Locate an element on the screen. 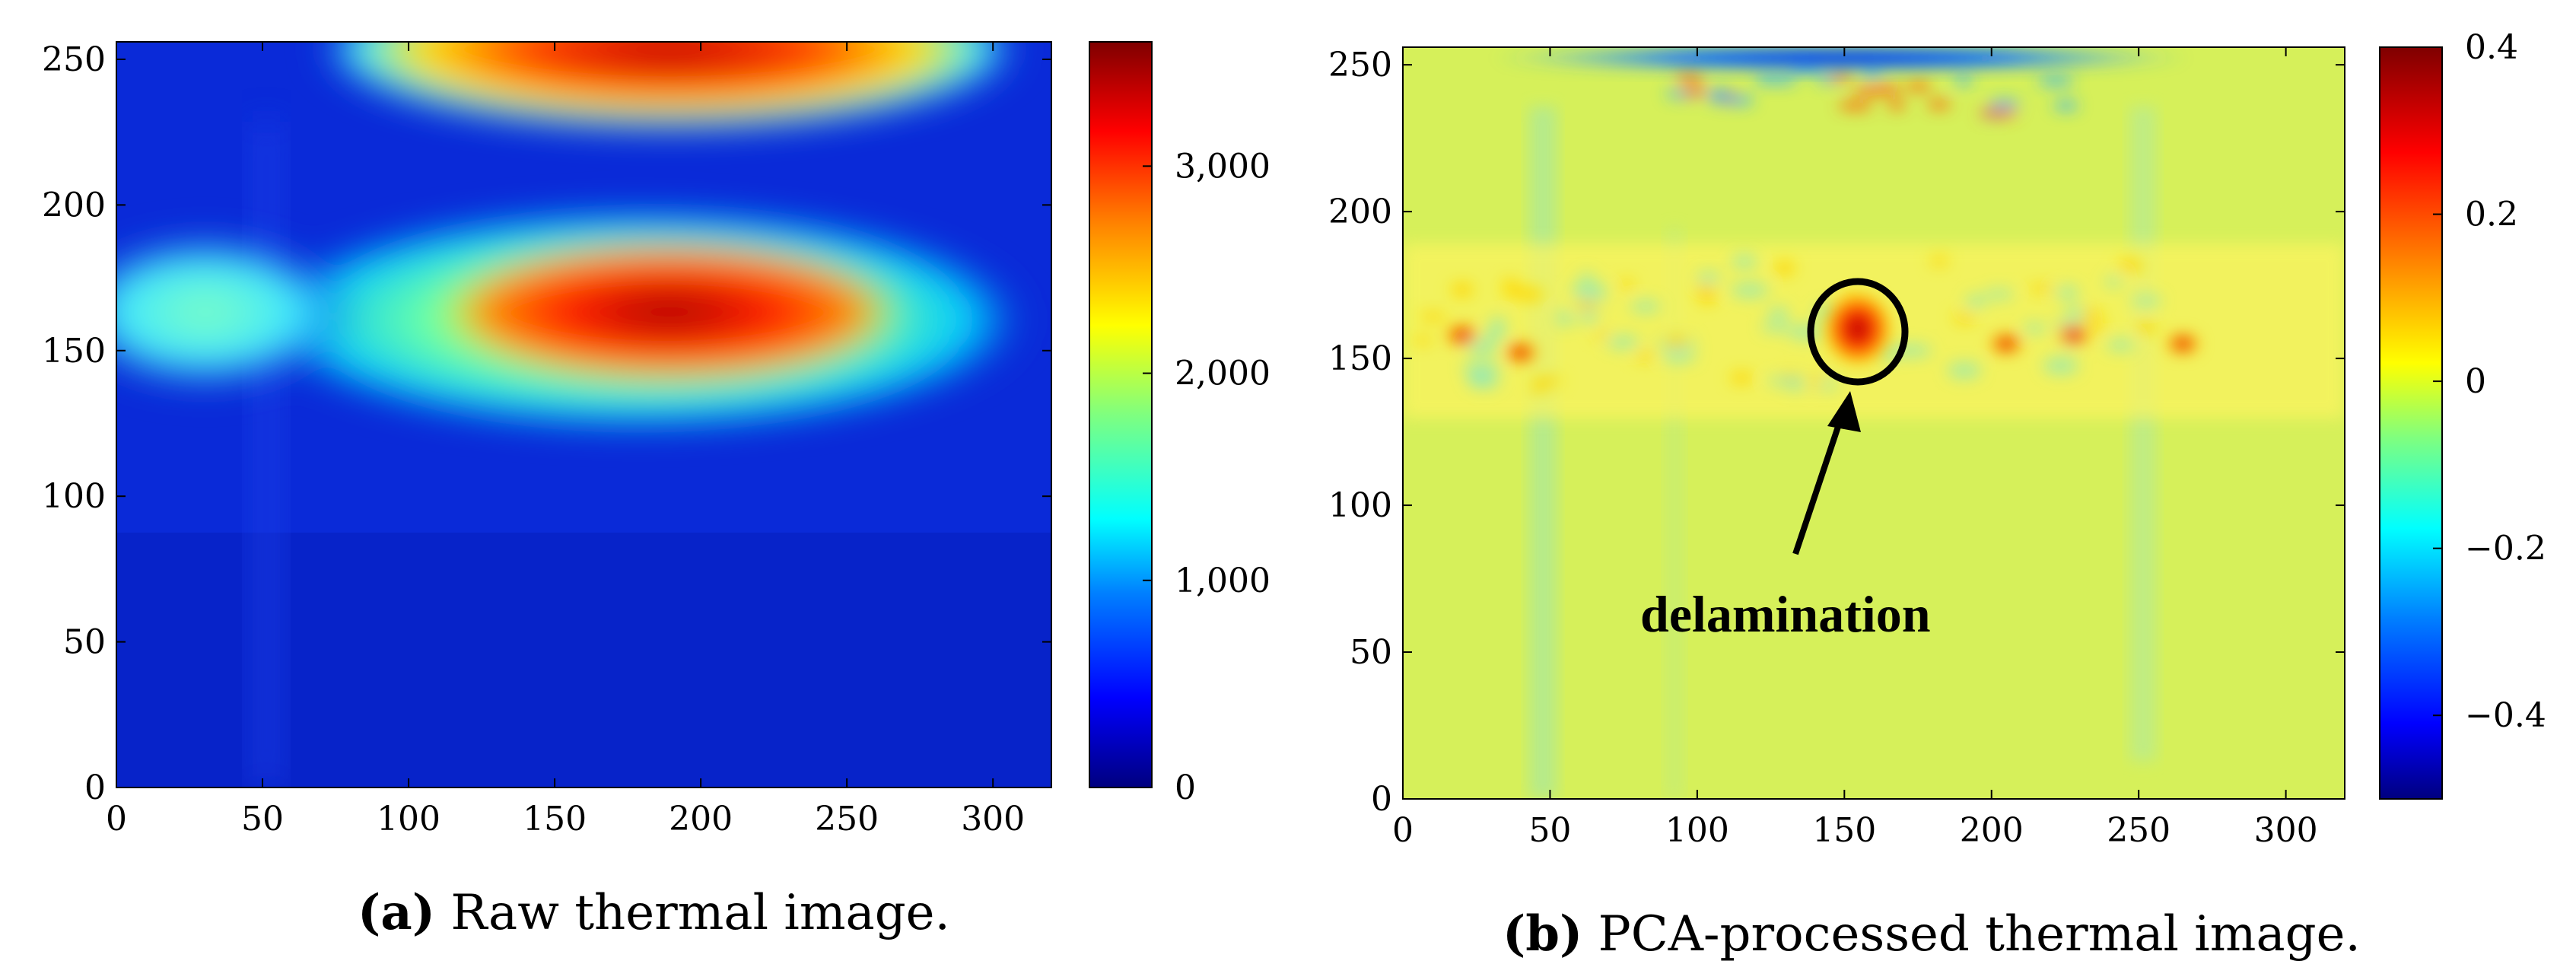 The width and height of the screenshot is (2576, 980). caption-b: (b) PCA-processed thermal image. is located at coordinates (1932, 934).